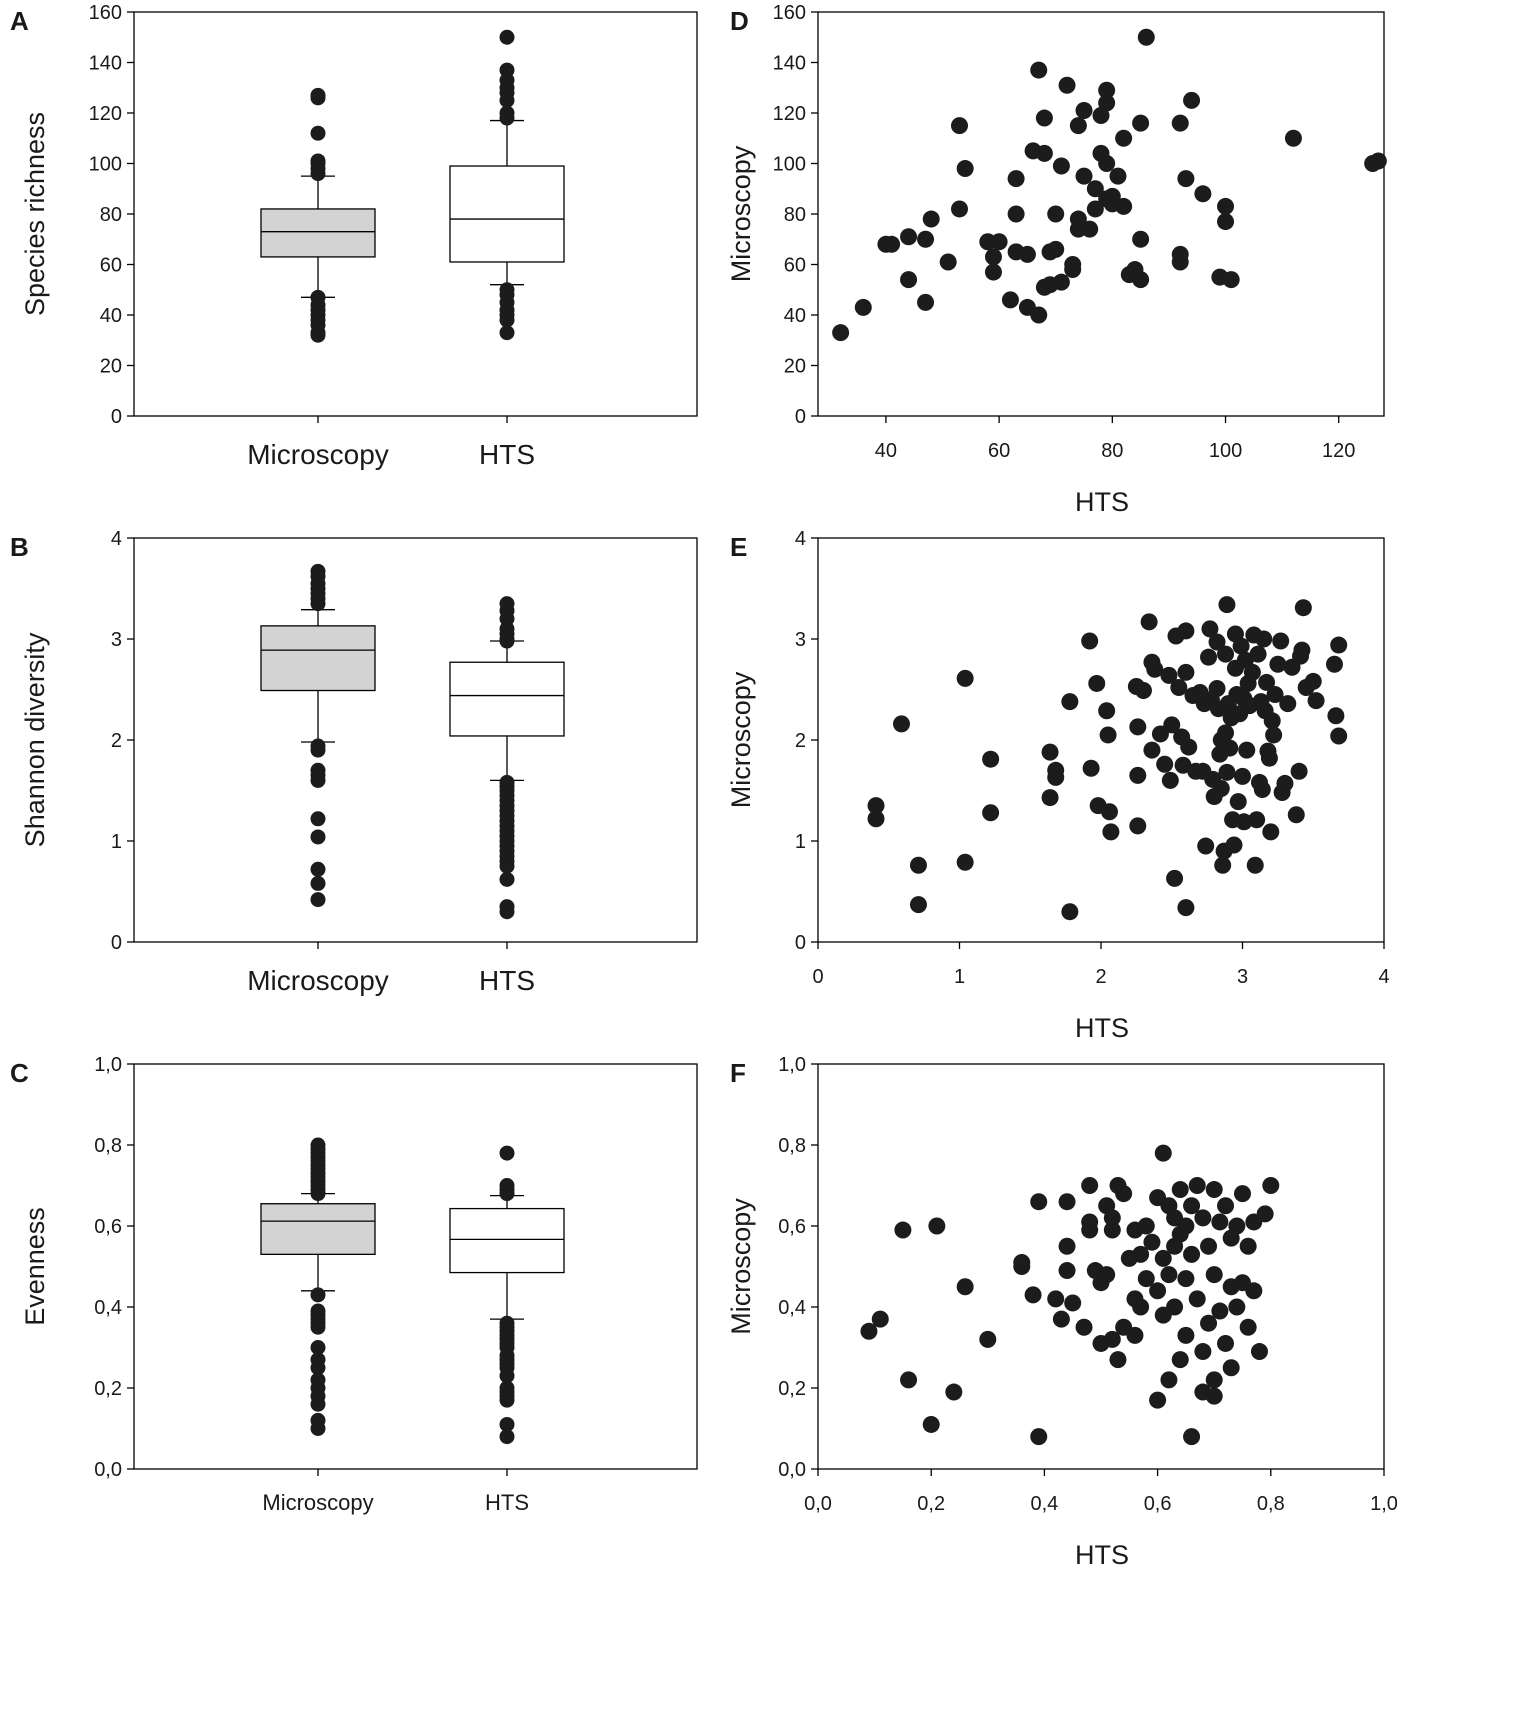  I want to click on y-tick-label: 3, so click(800, 640).